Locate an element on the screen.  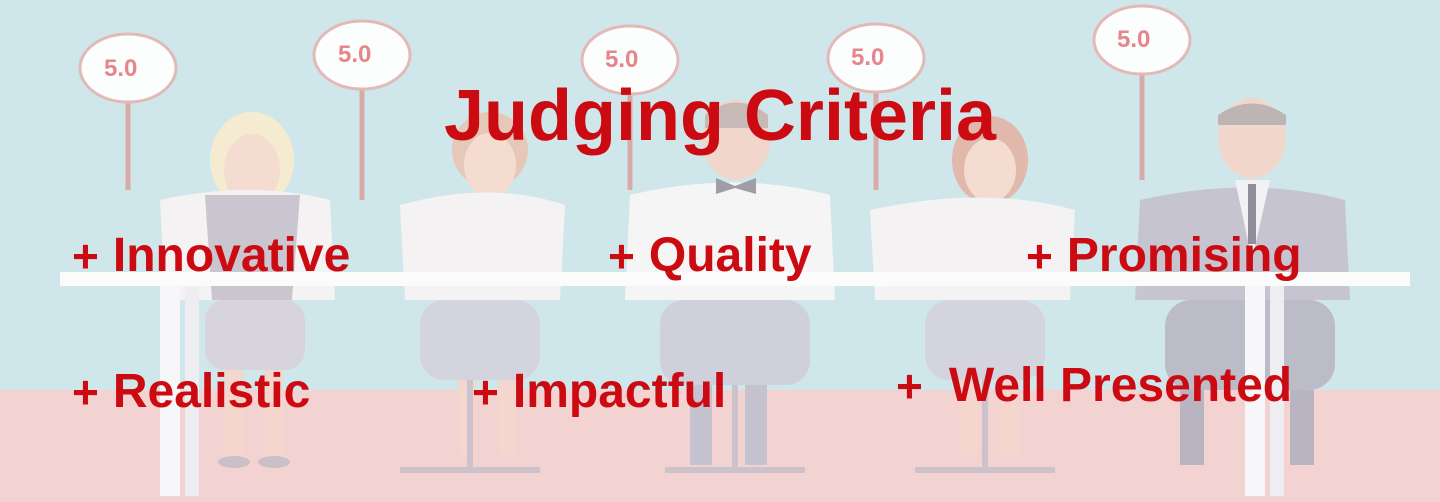
judge-3-score: 5.0 is located at coordinates (622, 59).